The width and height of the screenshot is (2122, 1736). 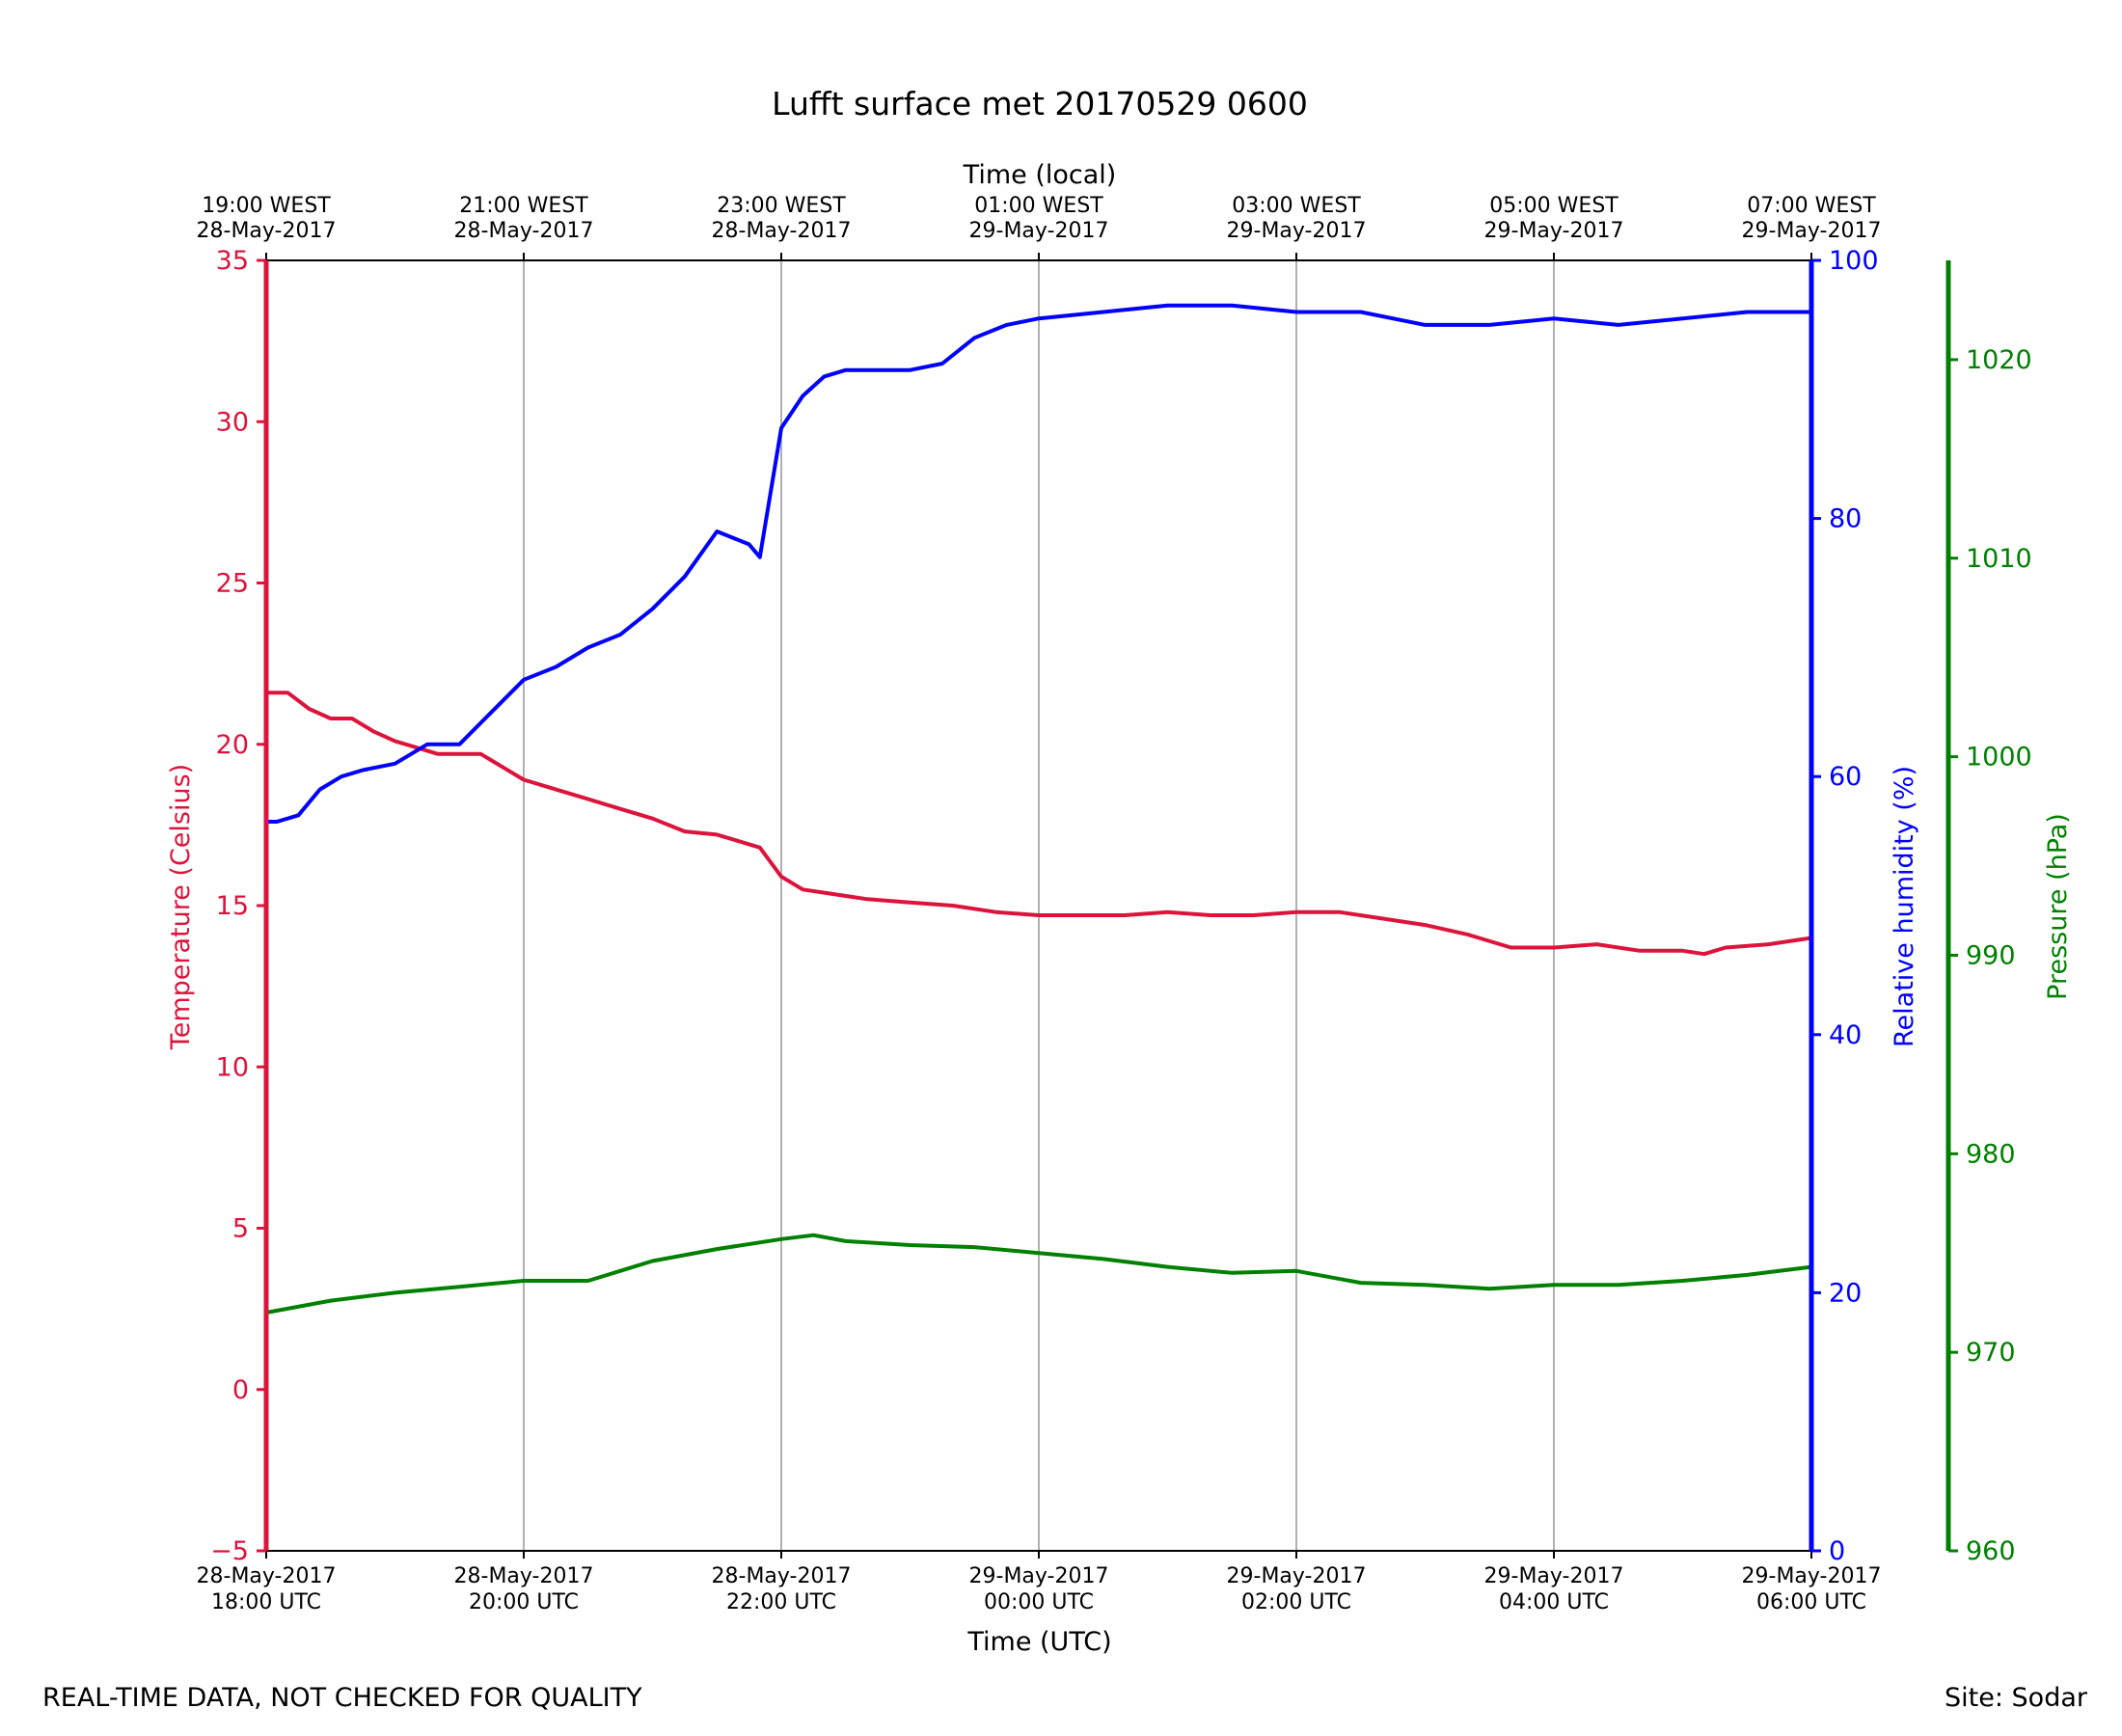 I want to click on x-tick-label-local-time: 19:00 WEST, so click(x=266, y=206).